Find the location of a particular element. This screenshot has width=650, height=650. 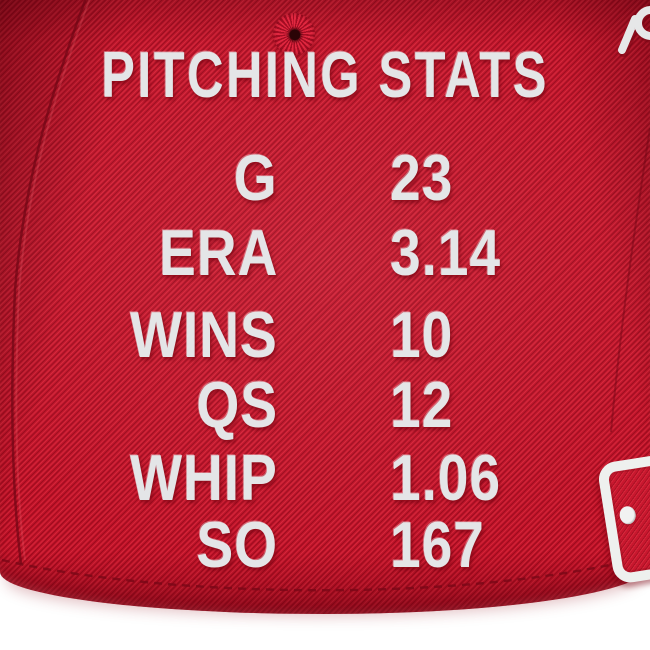

vent-eyelet-icon is located at coordinates (294, 34).